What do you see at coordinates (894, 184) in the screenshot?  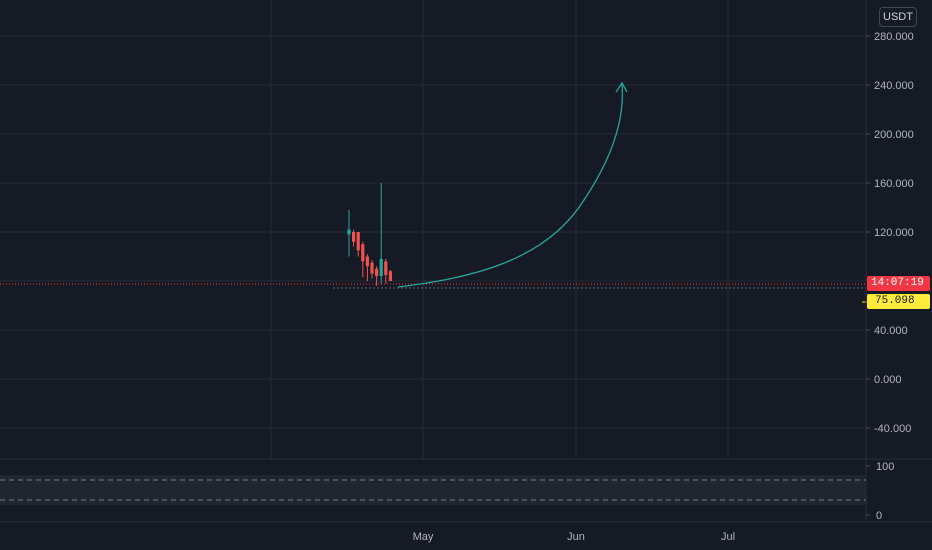 I see `price-axis-label: 160.000` at bounding box center [894, 184].